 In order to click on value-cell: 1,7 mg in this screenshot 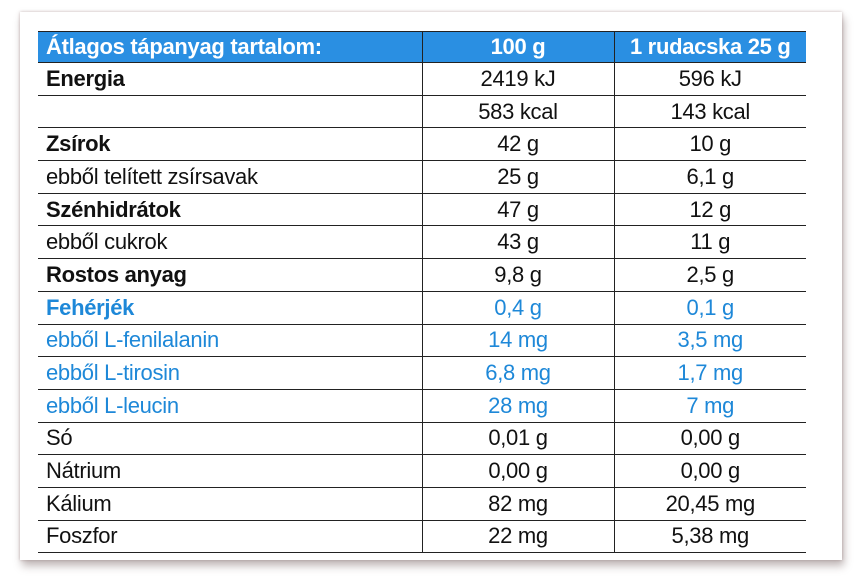, I will do `click(709, 373)`.